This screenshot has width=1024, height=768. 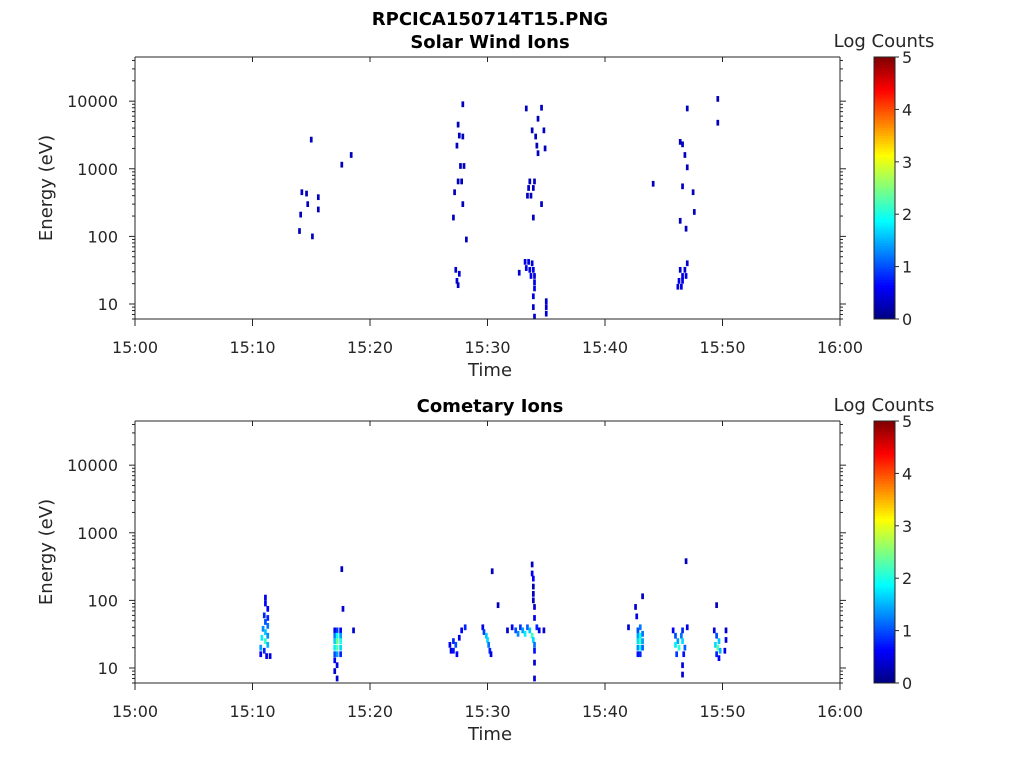 What do you see at coordinates (252, 711) in the screenshot?
I see `x-tick-label: 15:10` at bounding box center [252, 711].